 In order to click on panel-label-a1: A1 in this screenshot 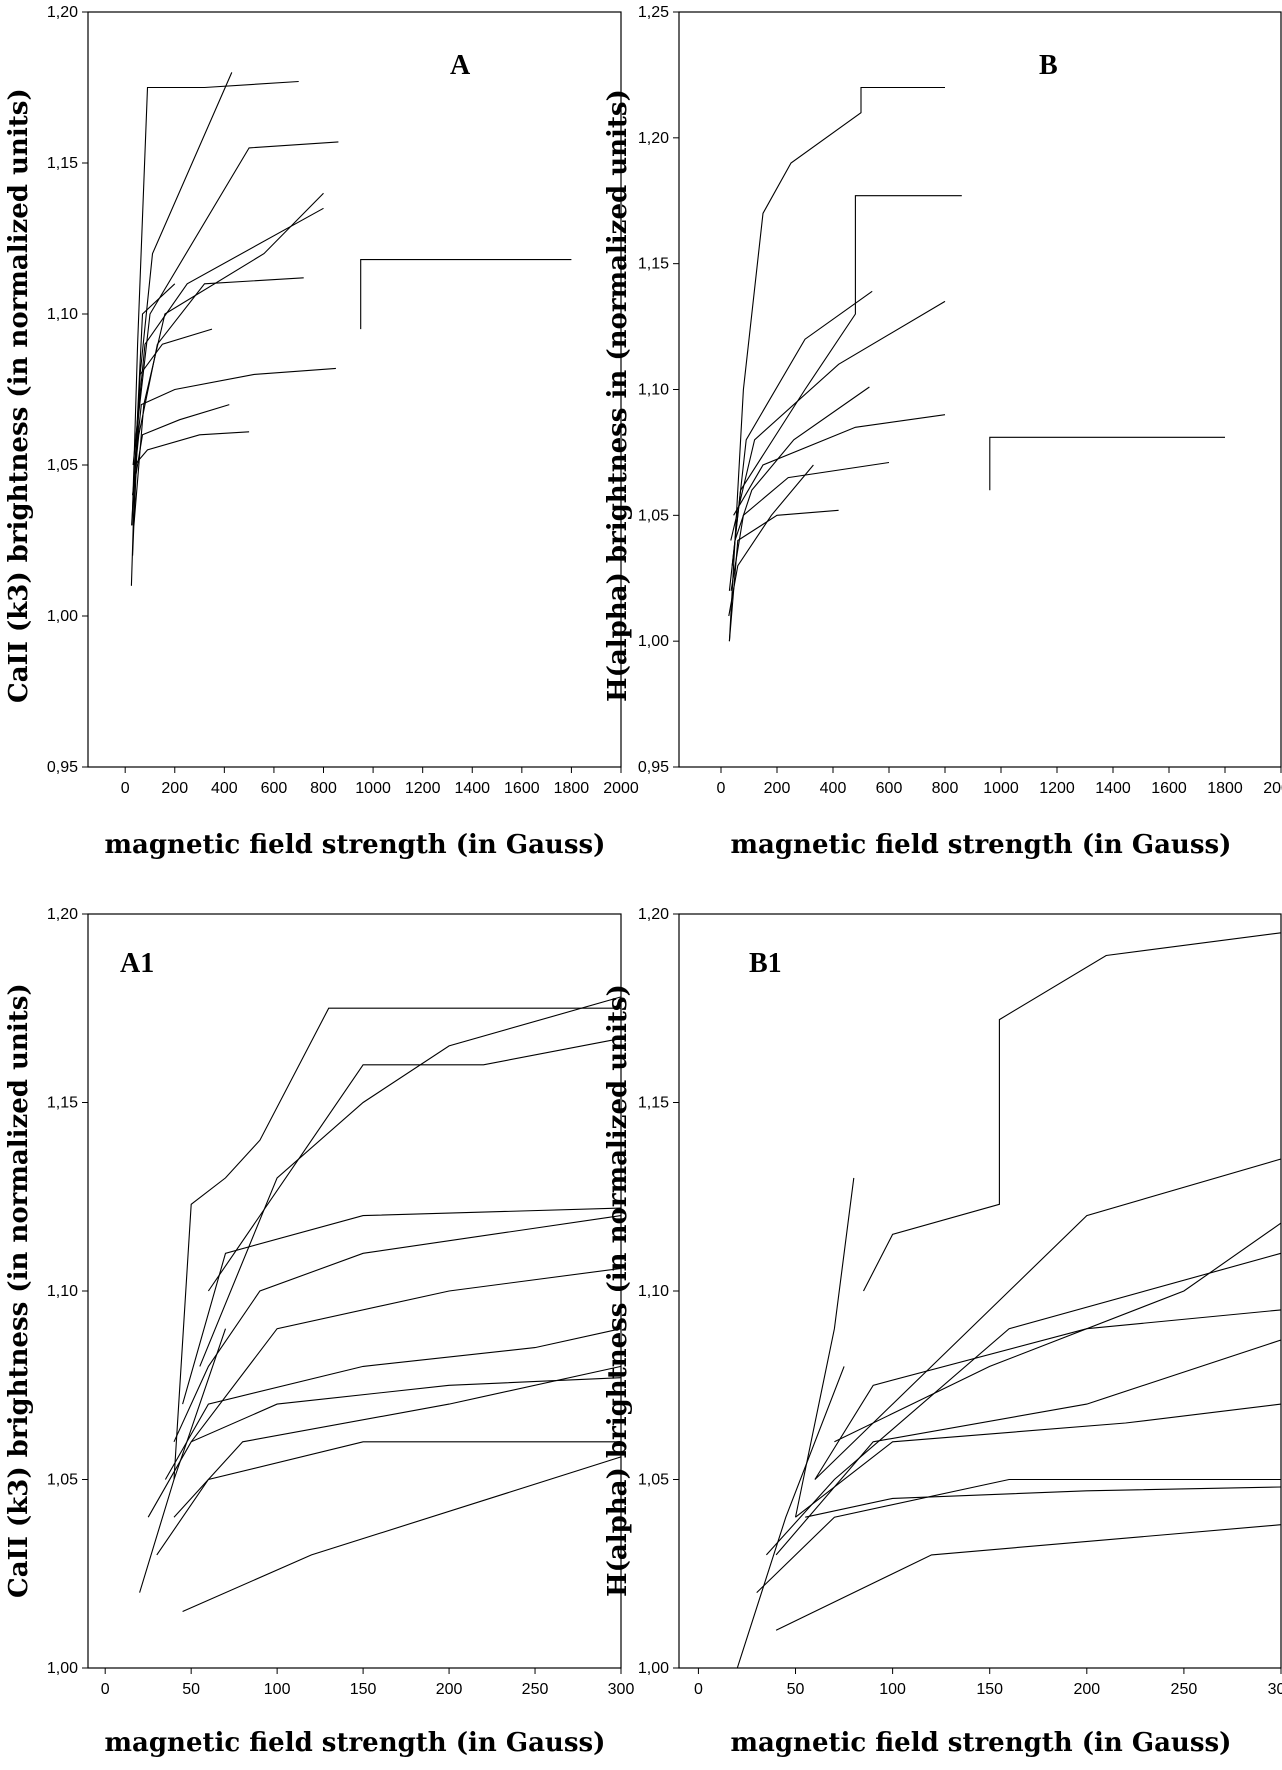, I will do `click(137, 963)`.